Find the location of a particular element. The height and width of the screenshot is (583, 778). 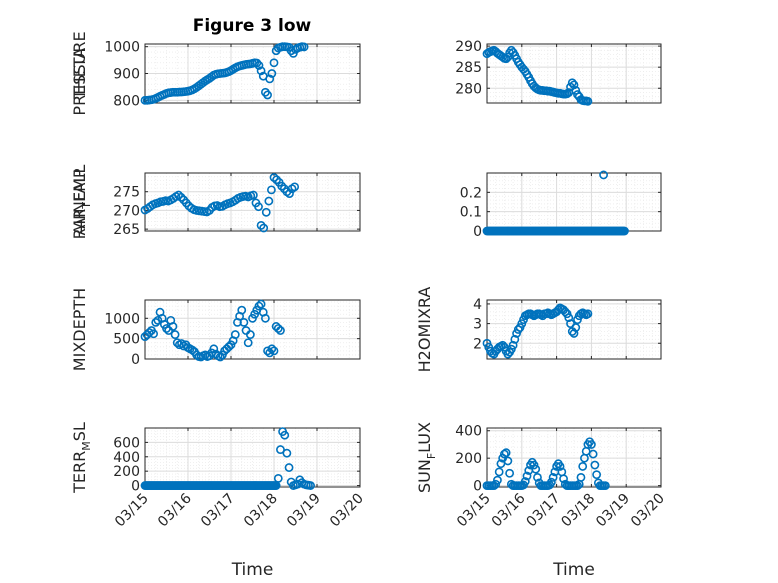

y-tick-label: 270 is located at coordinates (126, 211).